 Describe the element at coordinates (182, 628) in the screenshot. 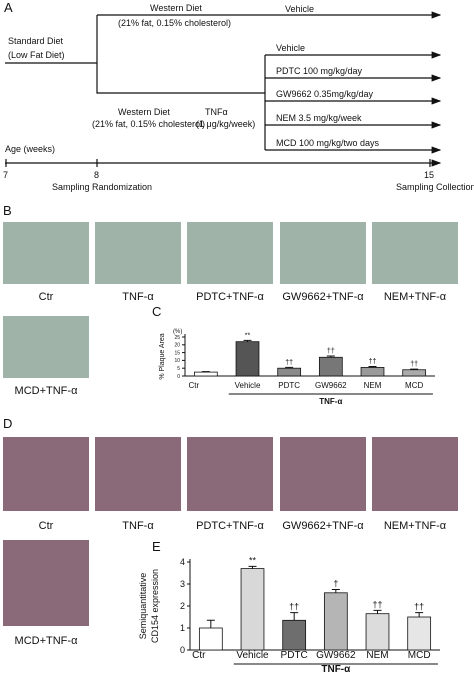

I see `y-tick-label: 1` at that location.